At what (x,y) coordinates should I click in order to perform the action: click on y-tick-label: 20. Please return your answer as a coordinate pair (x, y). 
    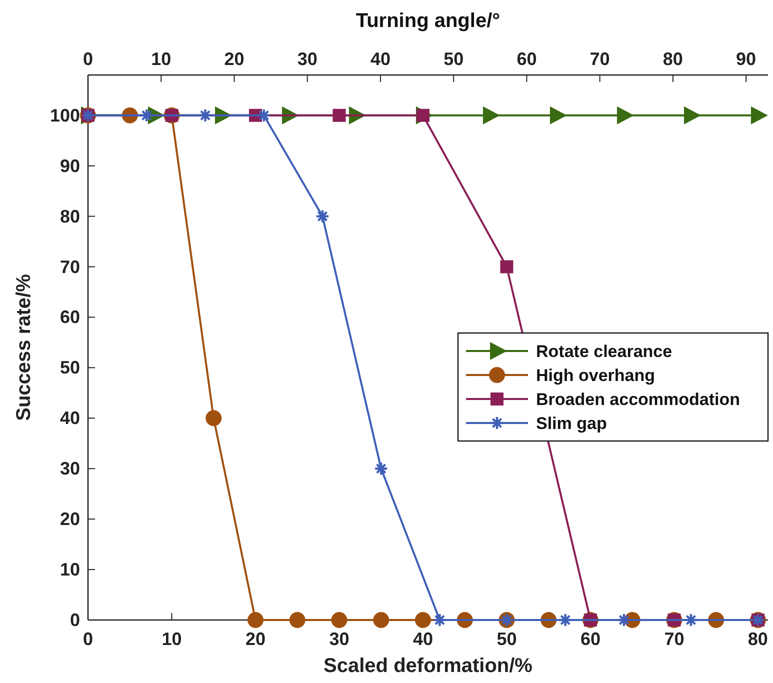
    Looking at the image, I should click on (70, 519).